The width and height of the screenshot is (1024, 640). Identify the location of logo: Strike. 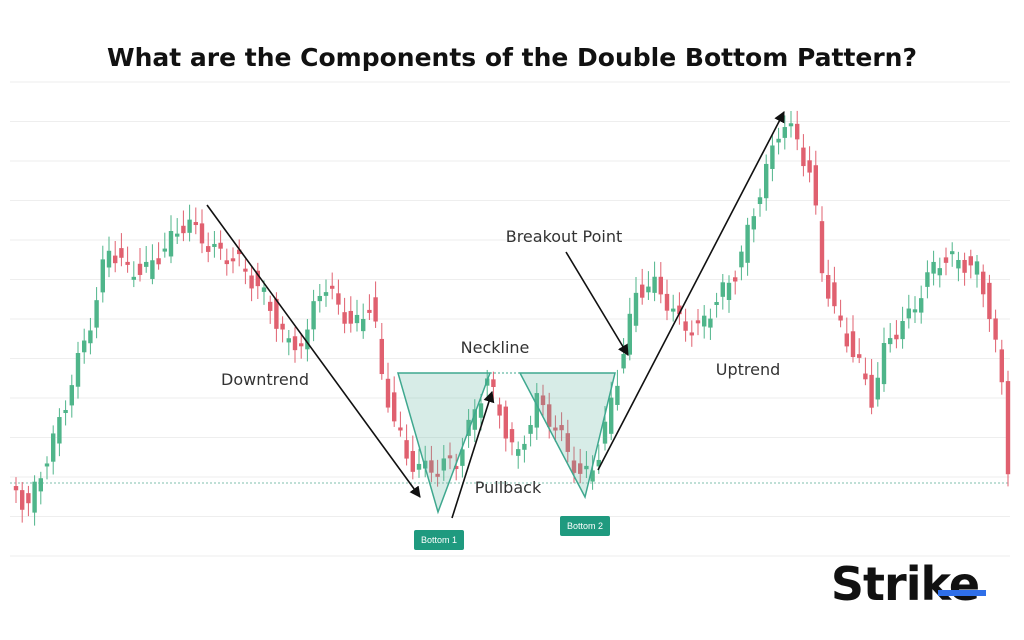
(905, 584).